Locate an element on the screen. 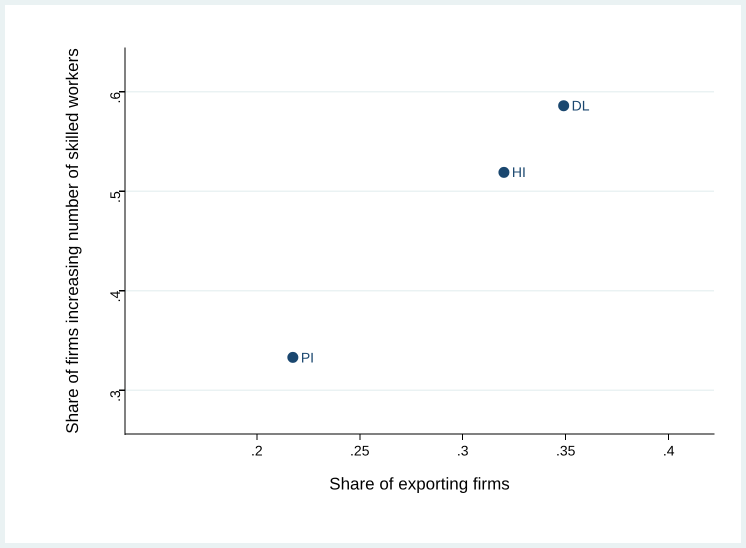  y-tick-label: .5 is located at coordinates (114, 197).